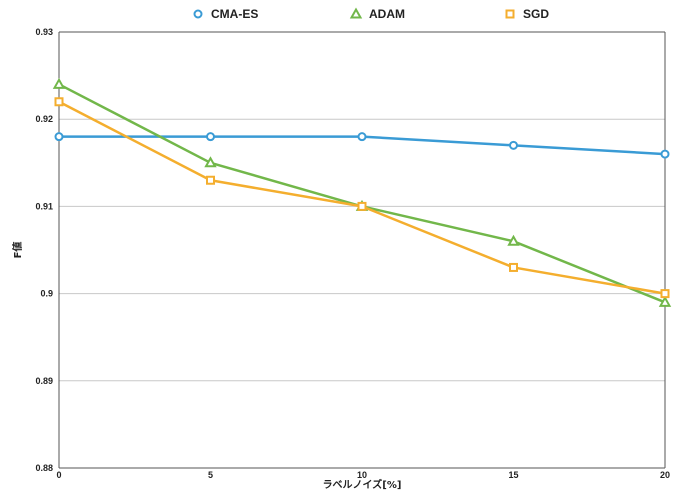 The image size is (683, 495). I want to click on y-axis-label: F値, so click(17, 250).